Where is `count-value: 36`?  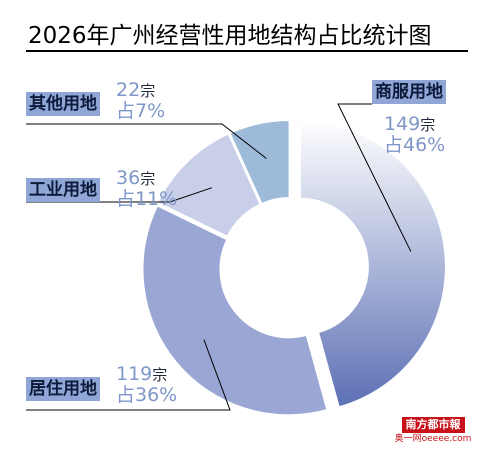 count-value: 36 is located at coordinates (128, 178).